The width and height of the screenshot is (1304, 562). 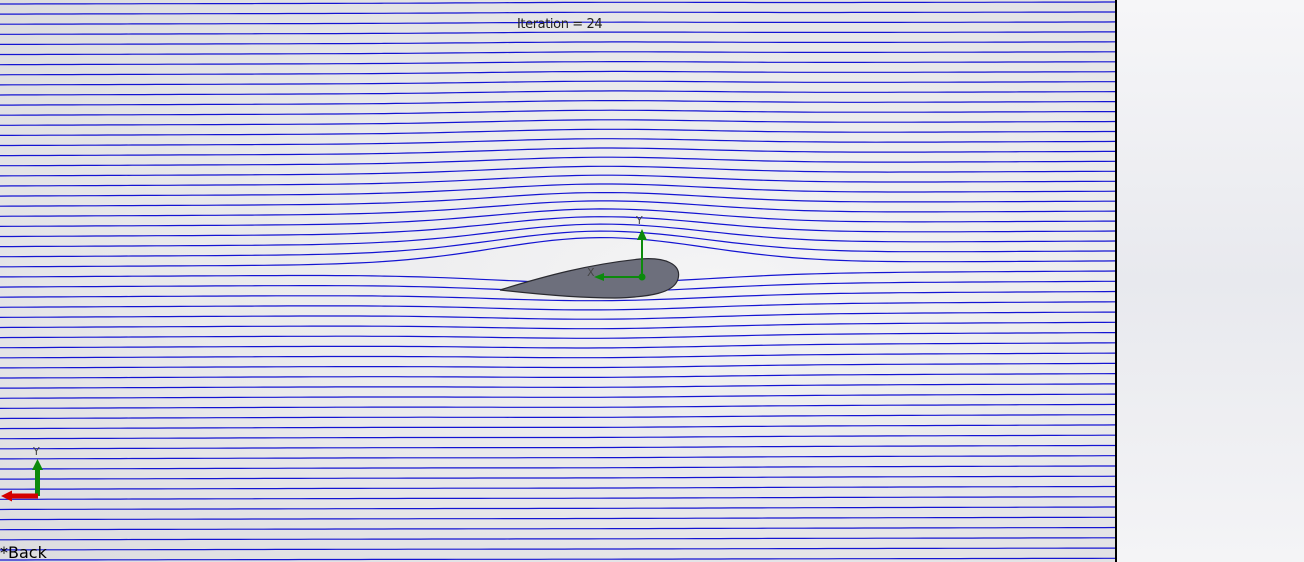 What do you see at coordinates (639, 220) in the screenshot?
I see `model-y-label: Y` at bounding box center [639, 220].